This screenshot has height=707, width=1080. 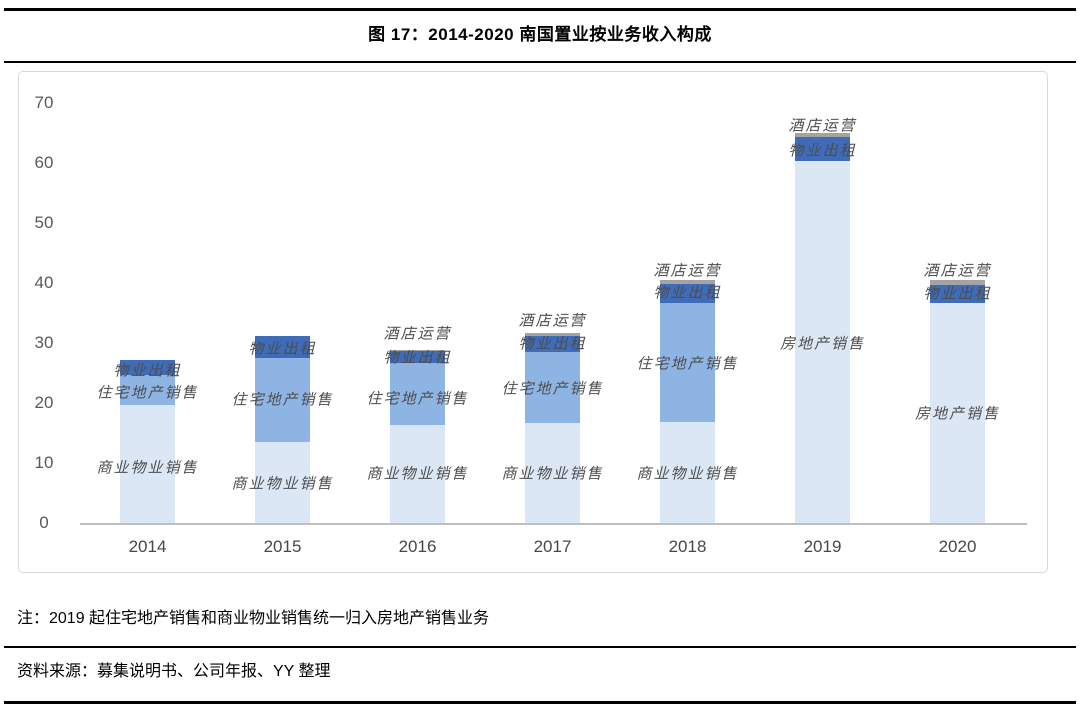 I want to click on bottom-rule, so click(x=540, y=702).